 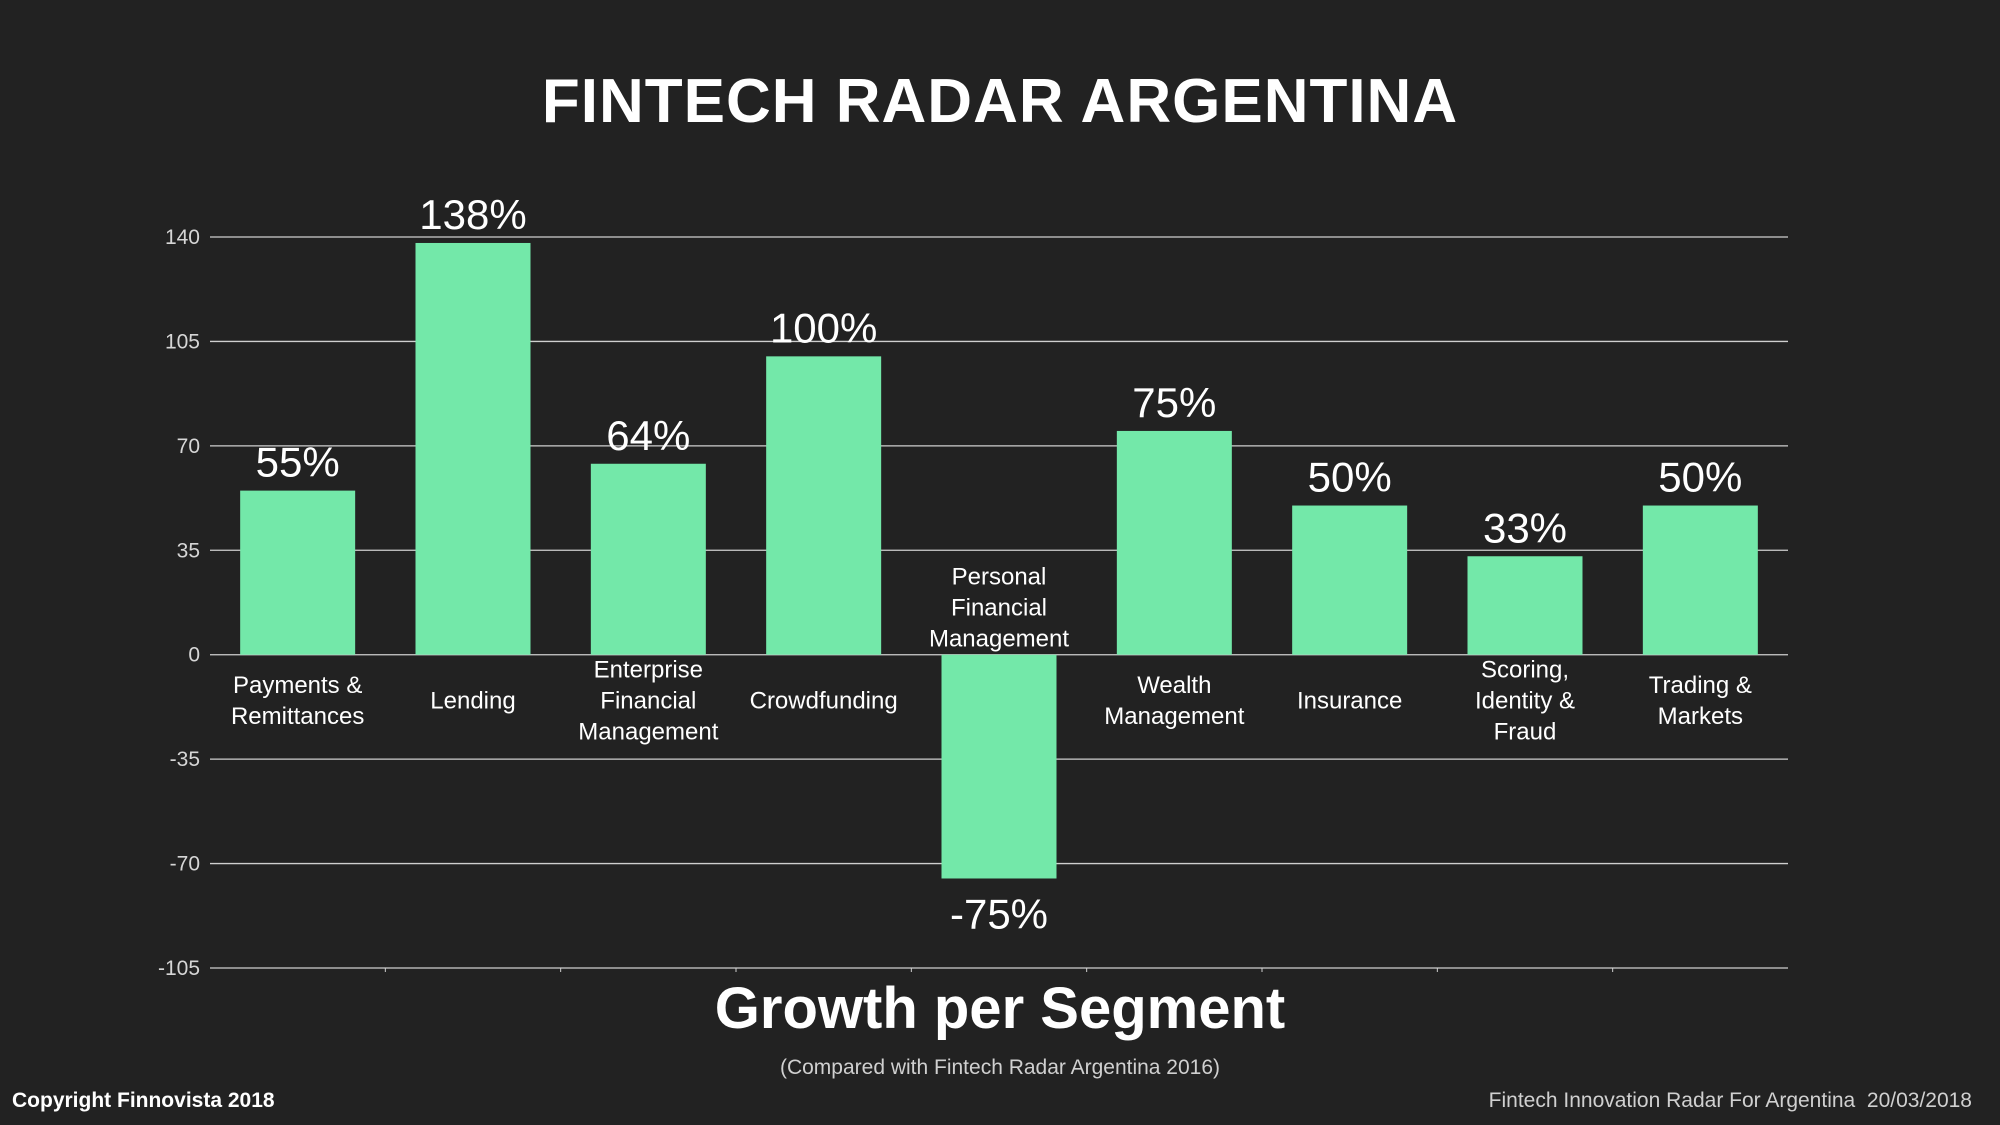 I want to click on category-label-line: Trading &, so click(x=1700, y=685).